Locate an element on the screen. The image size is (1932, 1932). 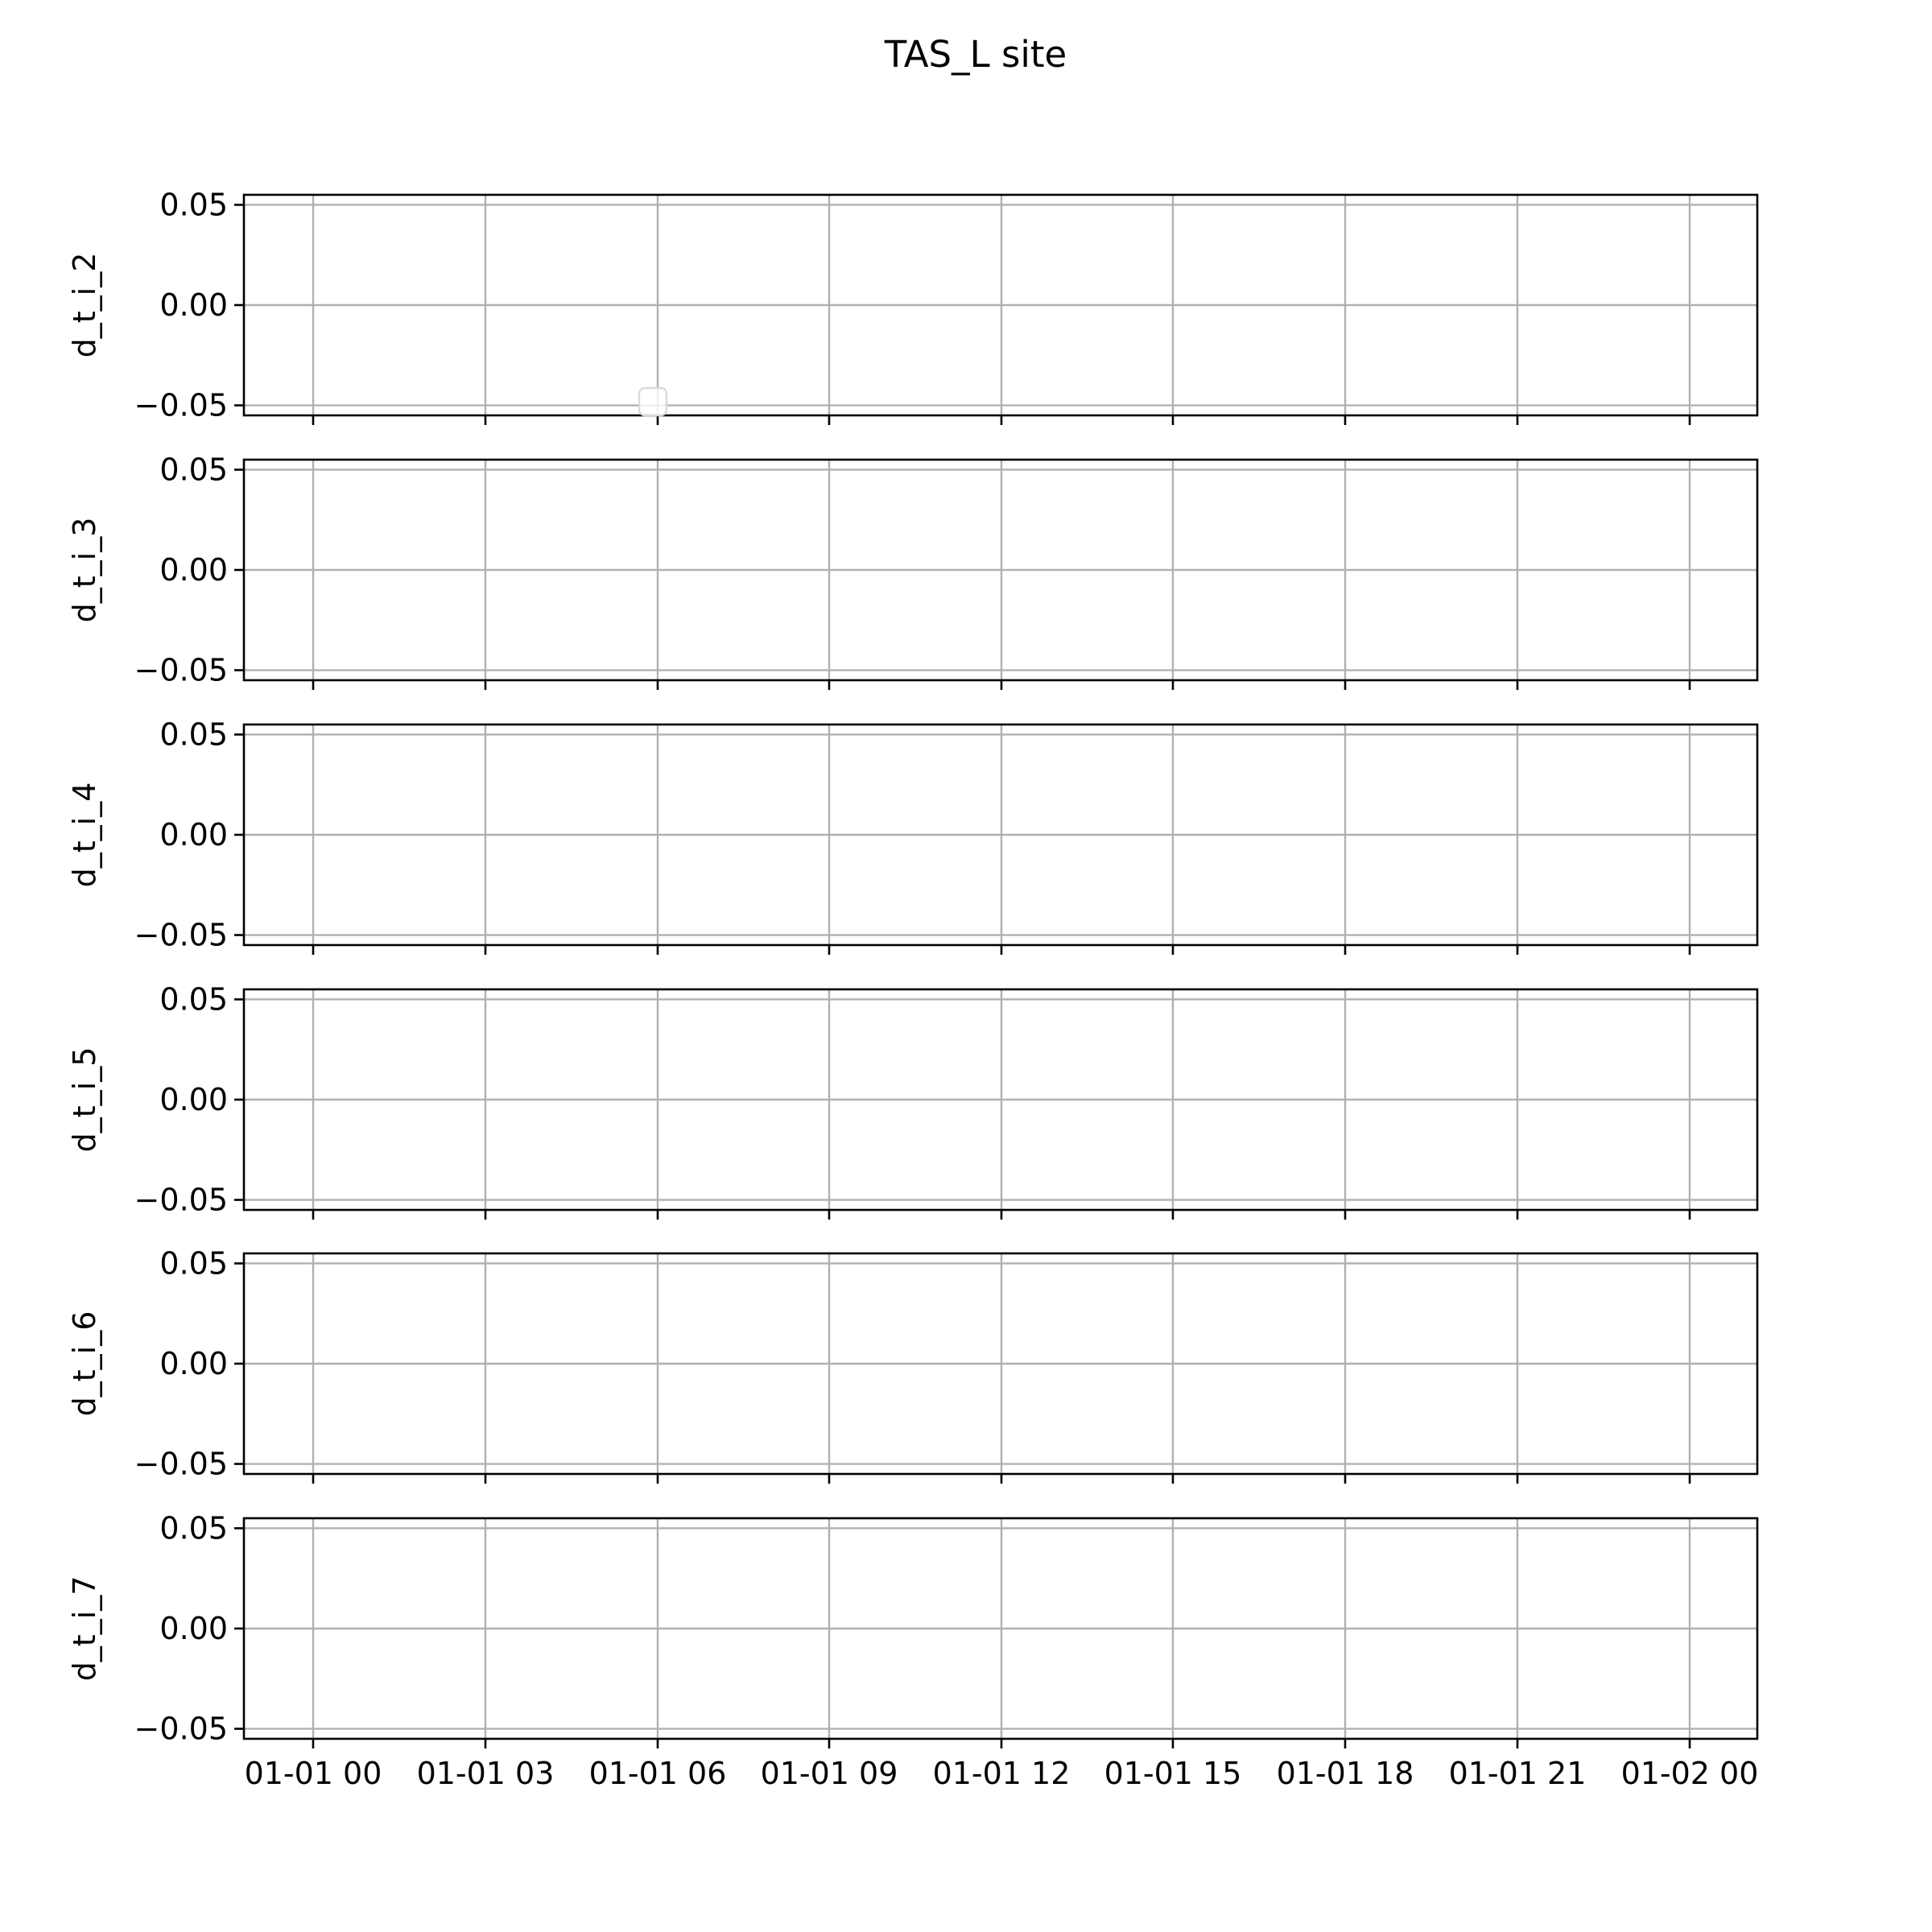
y-axis-label: d_t_i_7 is located at coordinates (84, 1629).